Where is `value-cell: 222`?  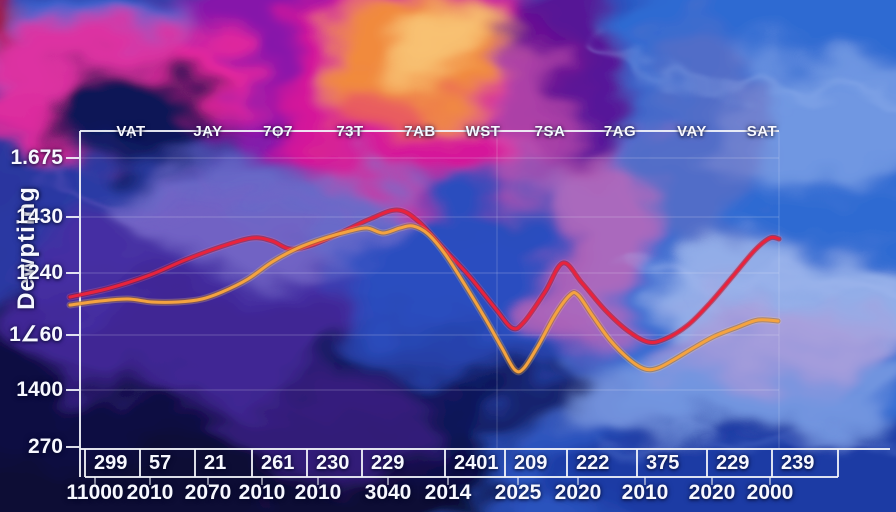
value-cell: 222 is located at coordinates (593, 463).